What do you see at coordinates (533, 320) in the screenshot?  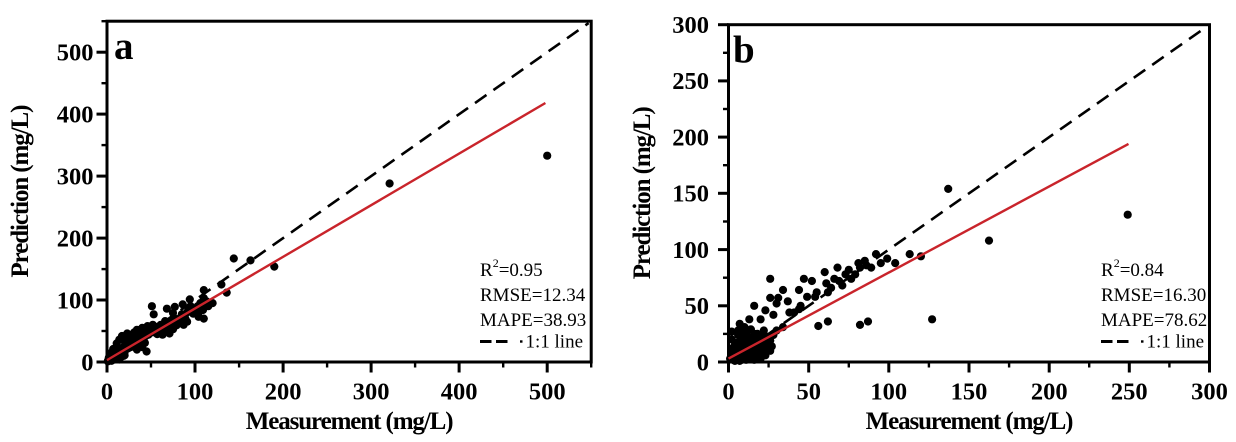 I see `svg-text: MAPE=38.93` at bounding box center [533, 320].